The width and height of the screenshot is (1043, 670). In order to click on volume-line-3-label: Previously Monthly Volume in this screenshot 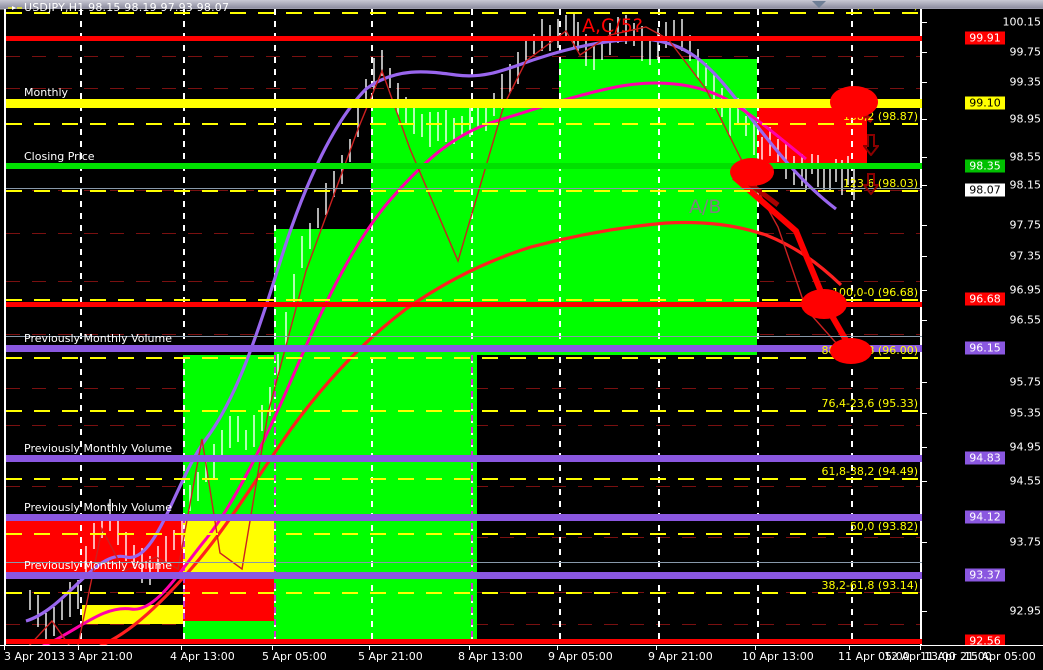, I will do `click(98, 507)`.